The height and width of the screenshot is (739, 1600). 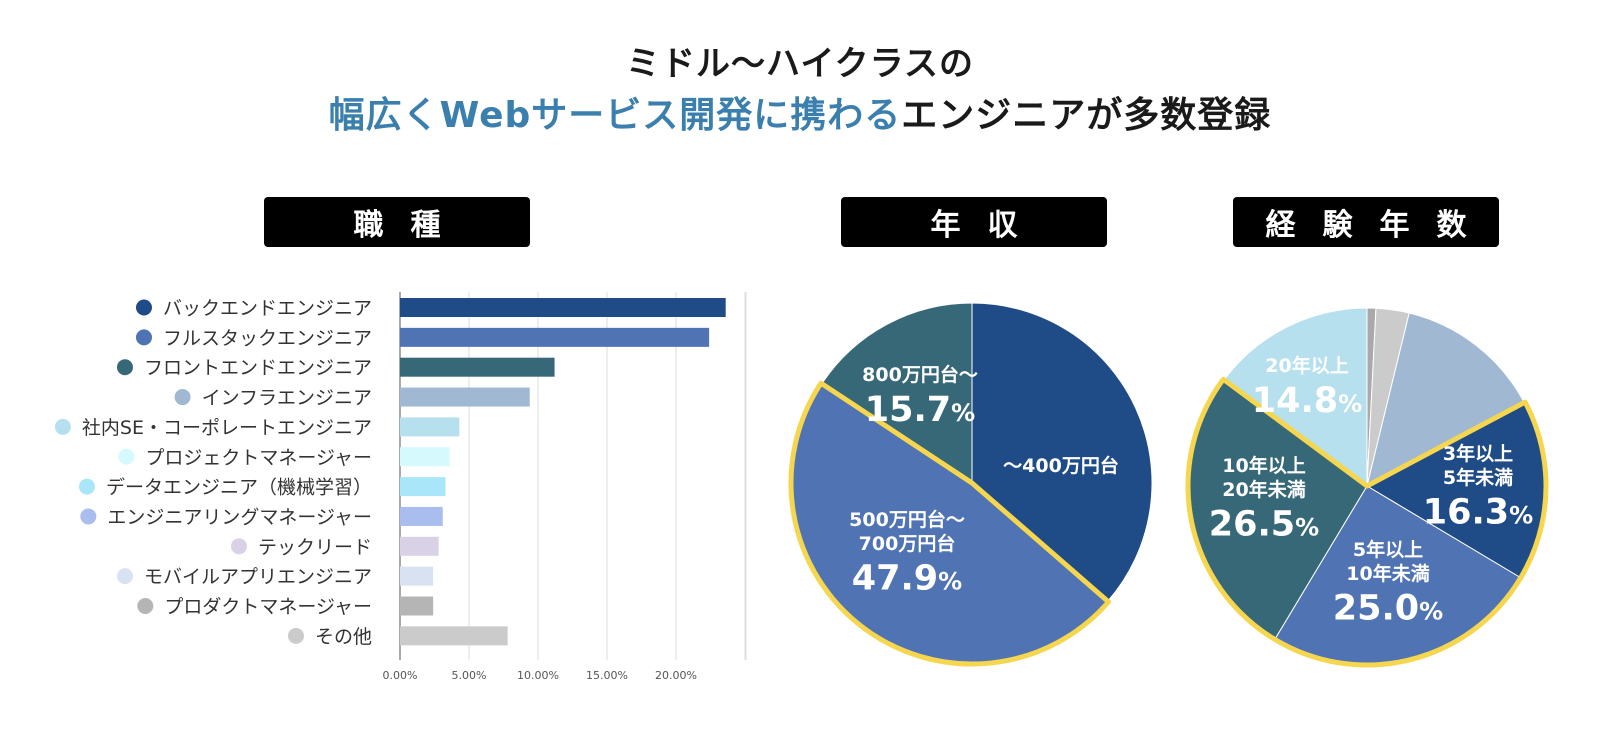 I want to click on slice-percent: 26.5%, so click(x=1264, y=525).